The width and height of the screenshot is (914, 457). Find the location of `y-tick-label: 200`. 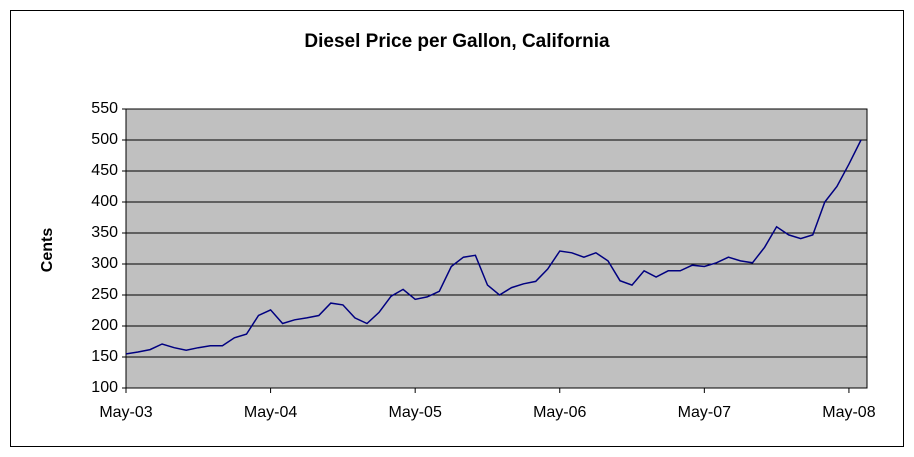

y-tick-label: 200 is located at coordinates (104, 325).